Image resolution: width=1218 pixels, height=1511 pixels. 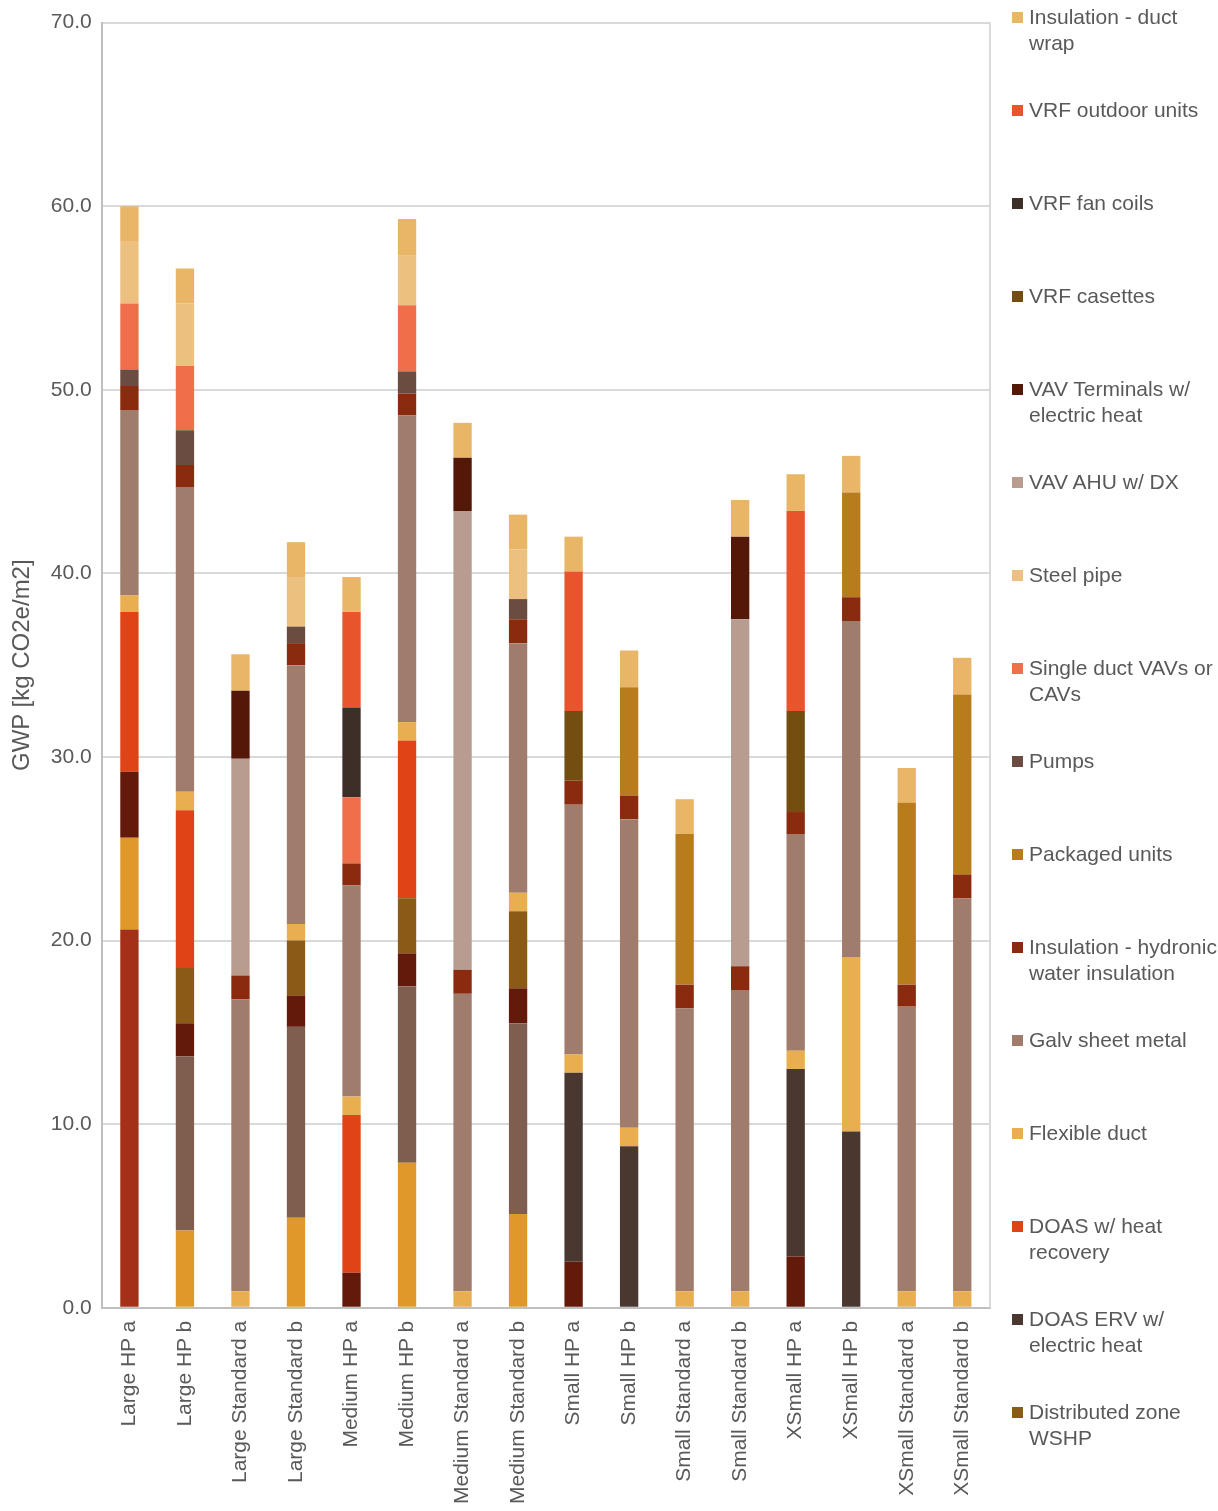 What do you see at coordinates (516, 1412) in the screenshot?
I see `x-tick-label: Medium Standard b` at bounding box center [516, 1412].